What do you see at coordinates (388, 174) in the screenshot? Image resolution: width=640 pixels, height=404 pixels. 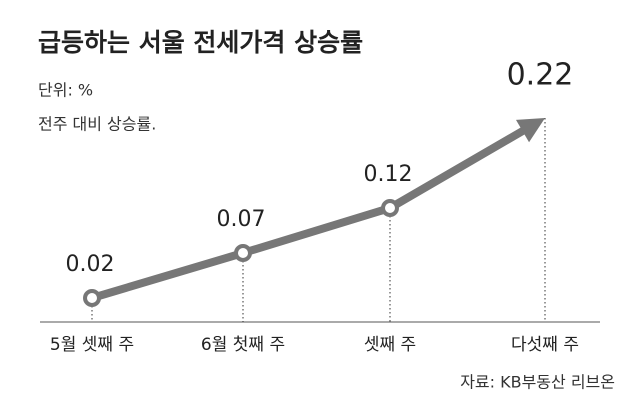 I see `value-label: 0.12` at bounding box center [388, 174].